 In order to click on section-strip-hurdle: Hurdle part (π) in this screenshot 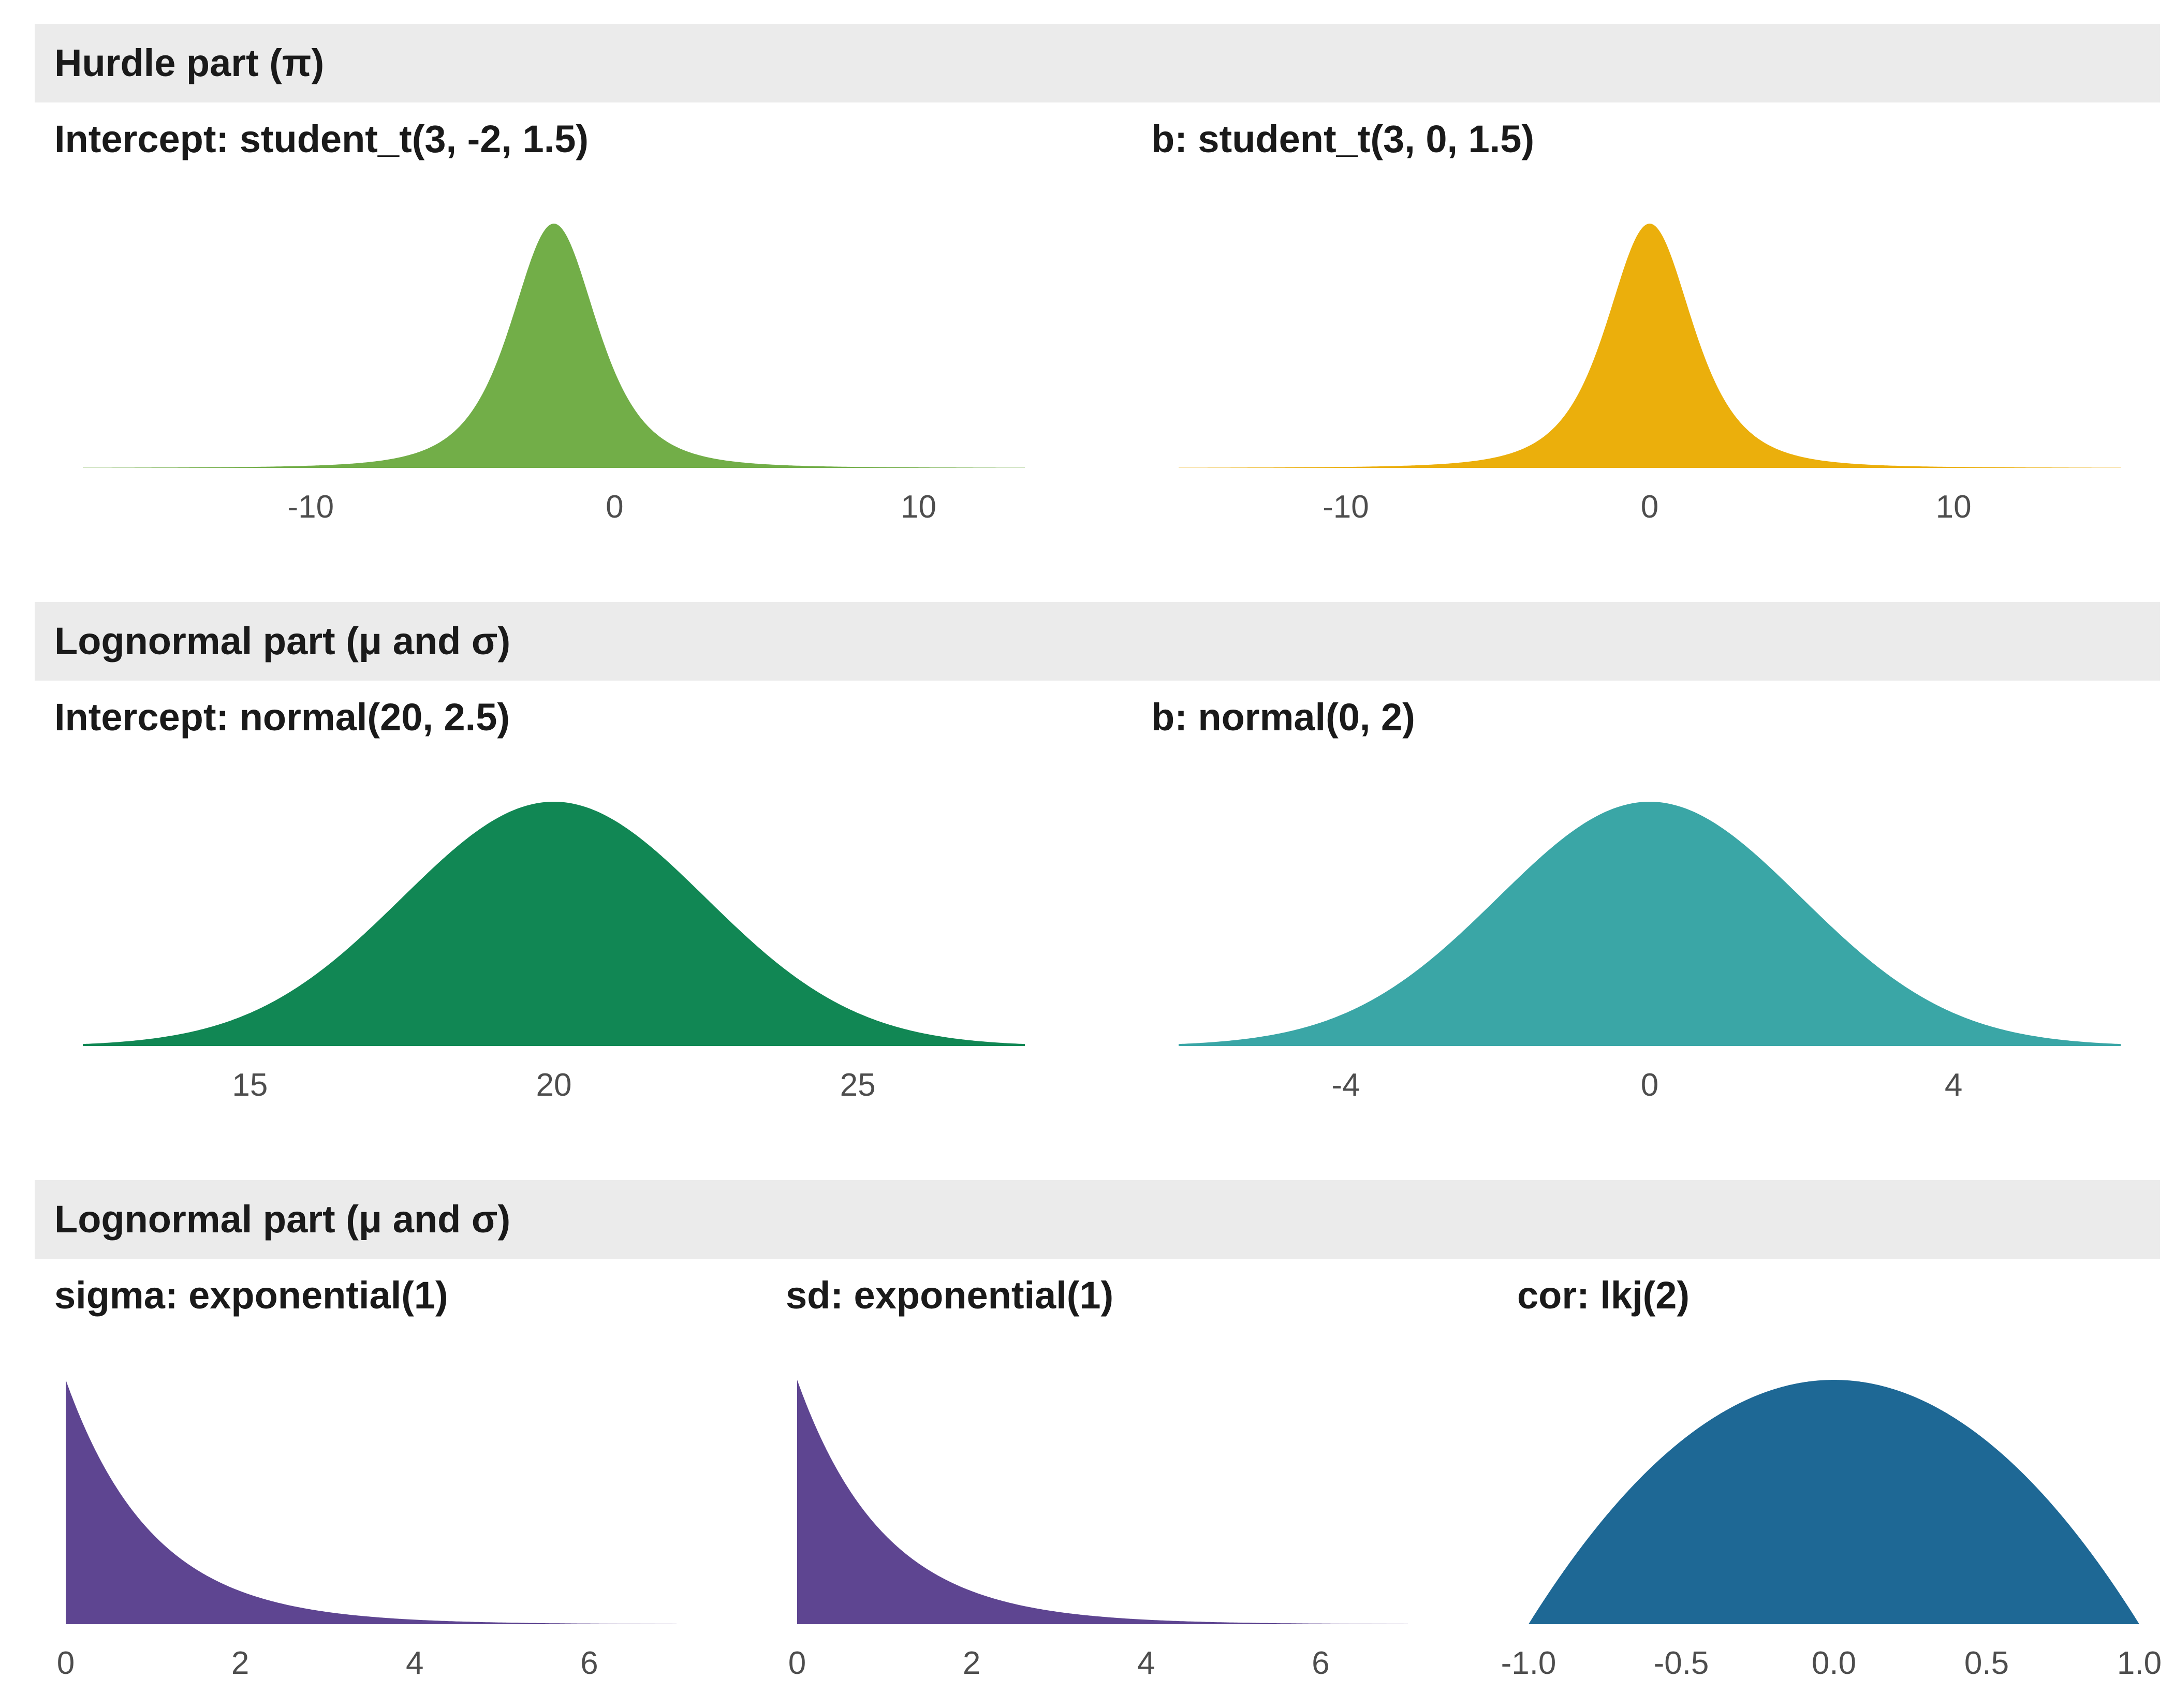, I will do `click(1097, 63)`.